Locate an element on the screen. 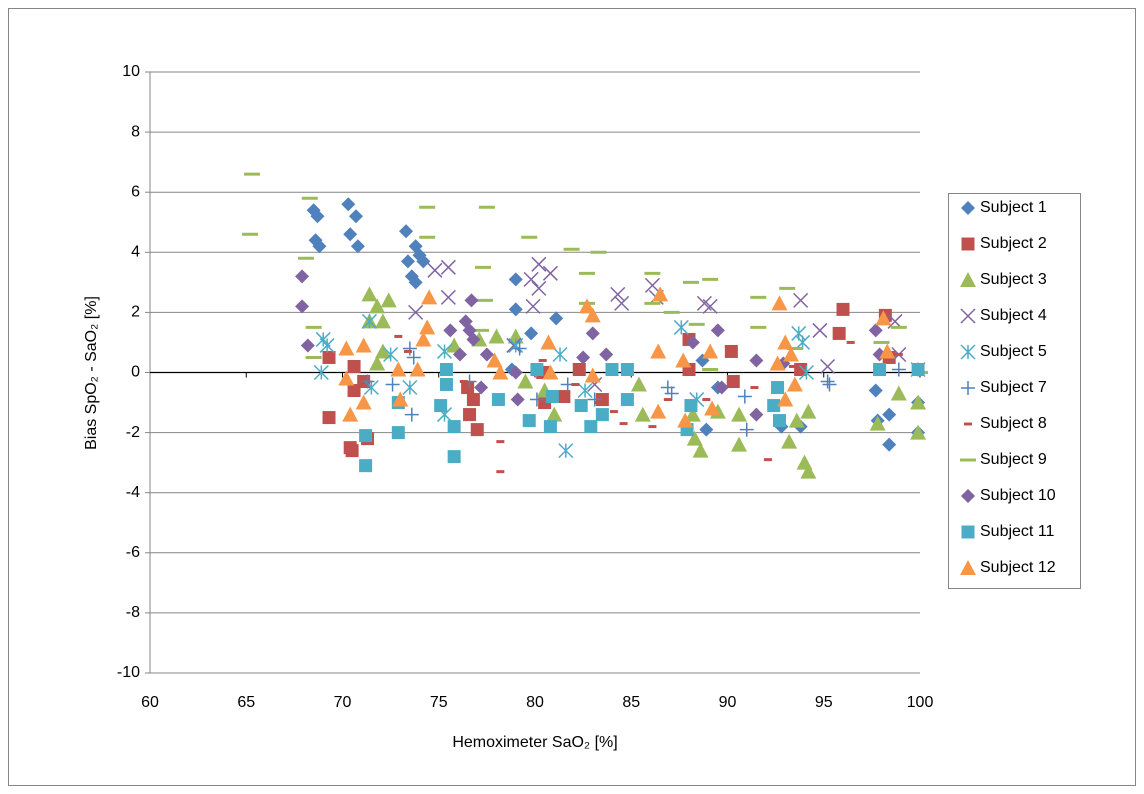 The image size is (1144, 794). y-tick-label: -10 is located at coordinates (128, 672).